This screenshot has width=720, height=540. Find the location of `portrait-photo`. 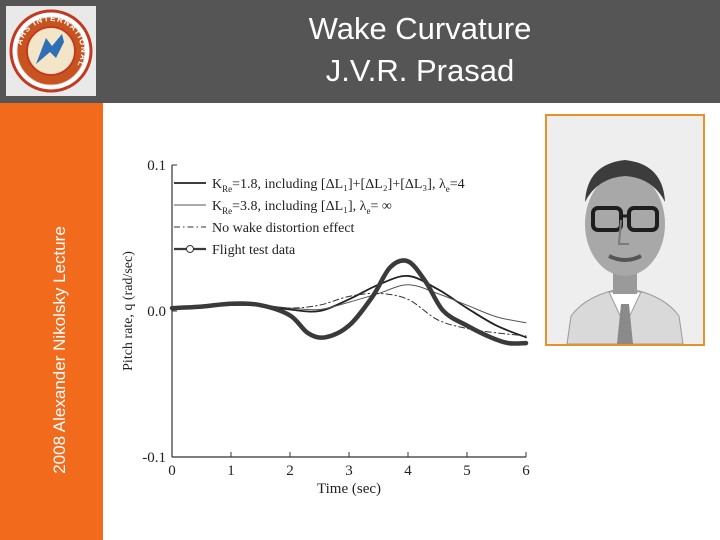

portrait-photo is located at coordinates (625, 230).